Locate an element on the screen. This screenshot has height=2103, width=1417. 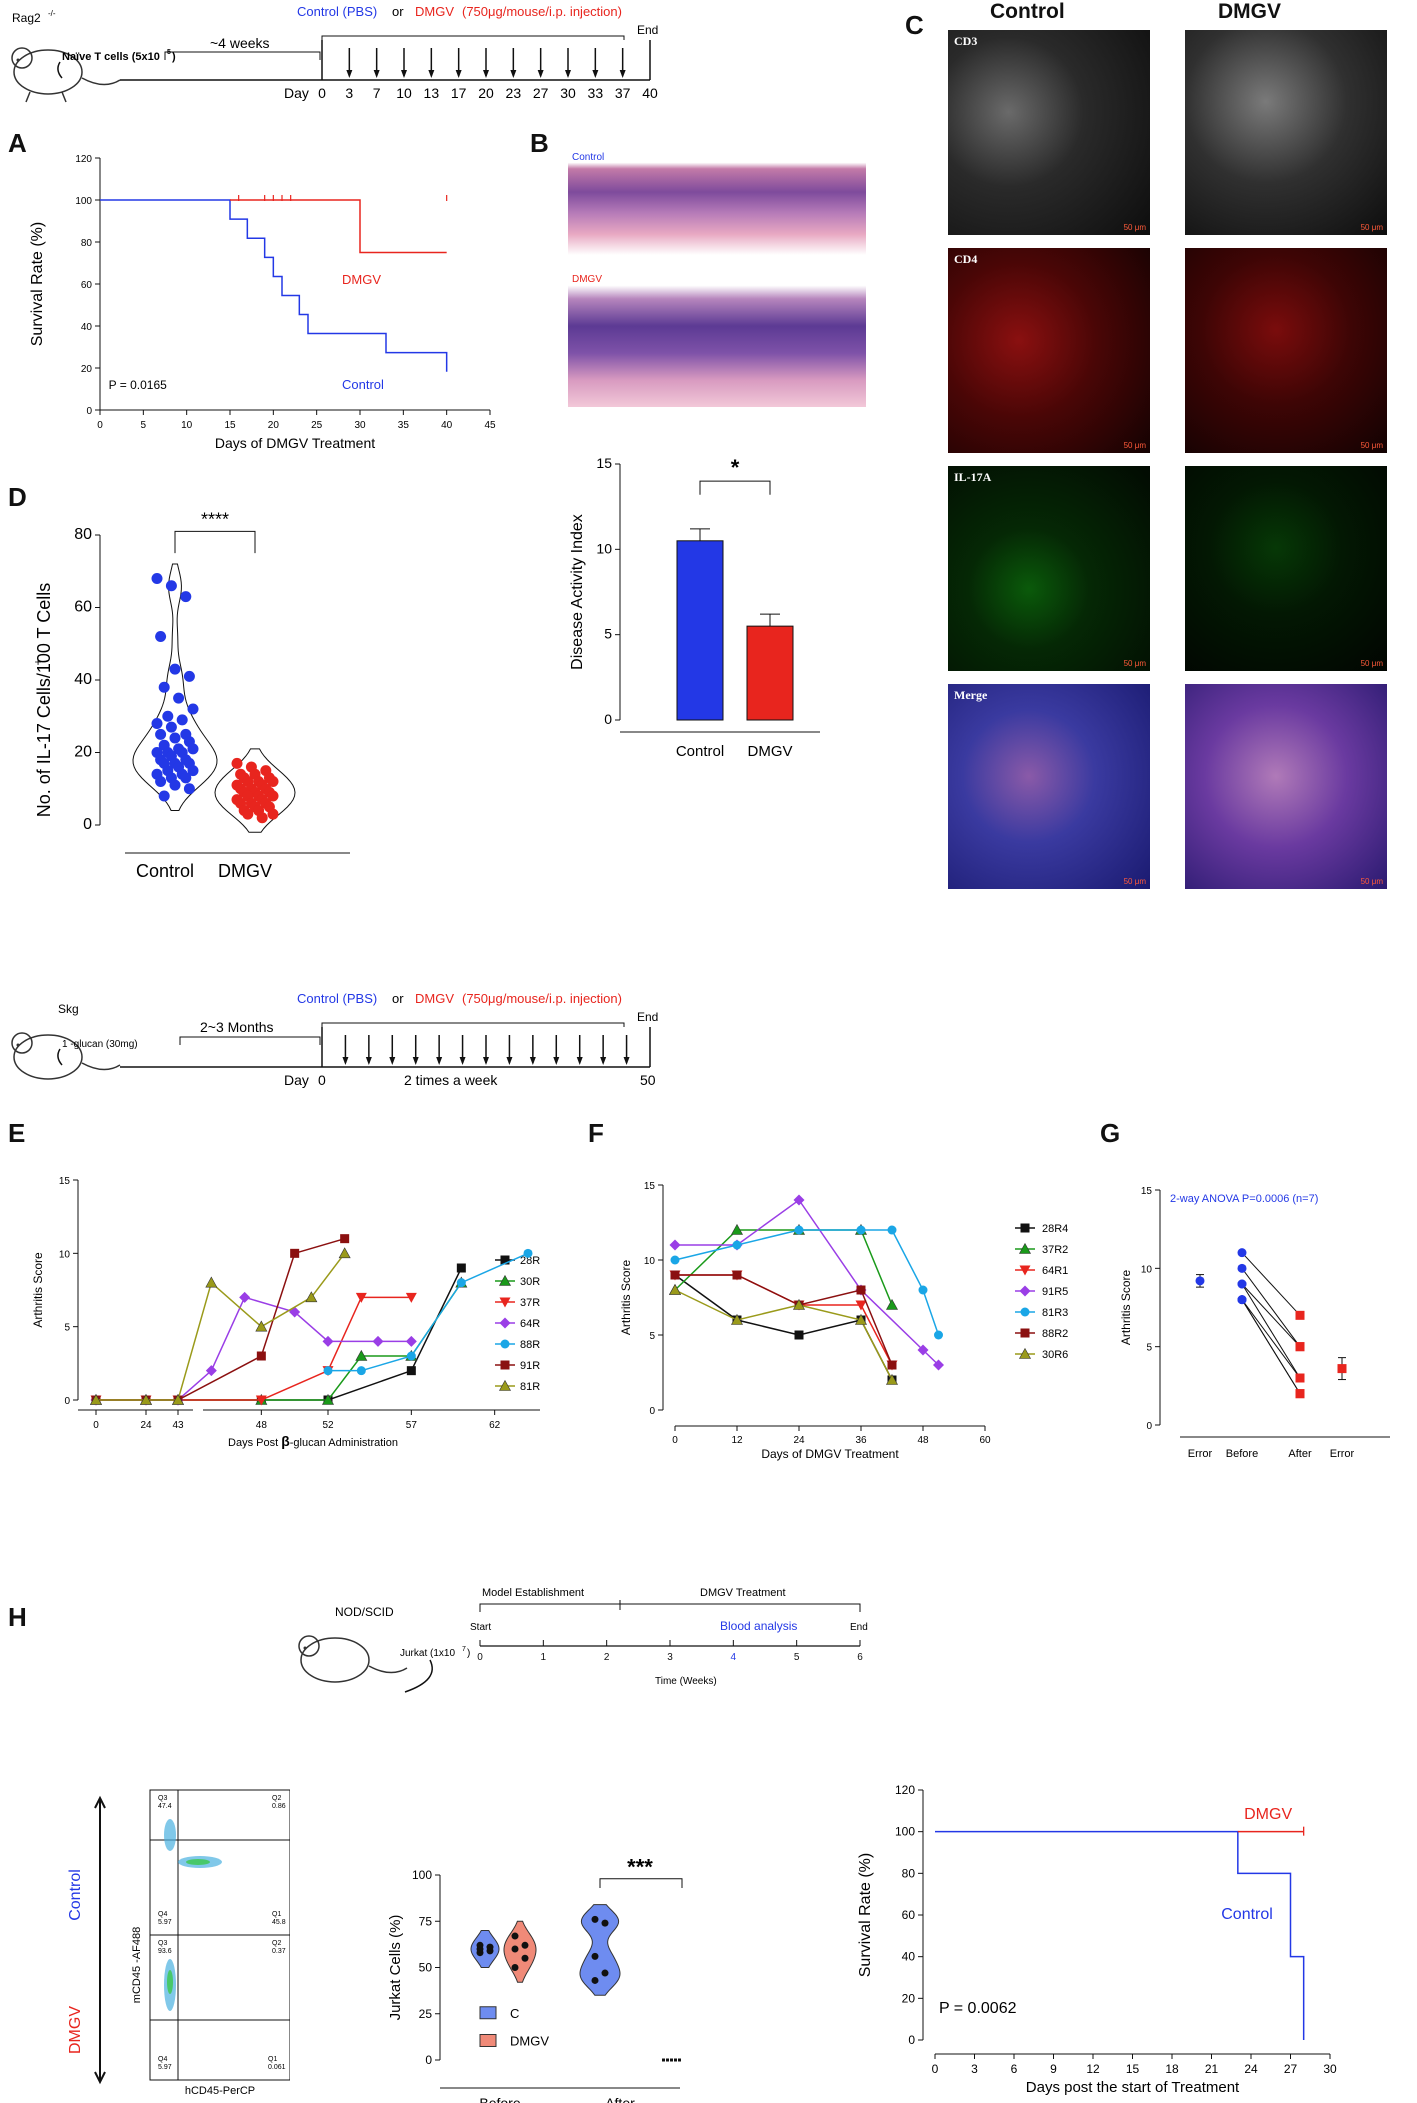
chart-d-sig-bracket is located at coordinates (215, 542).